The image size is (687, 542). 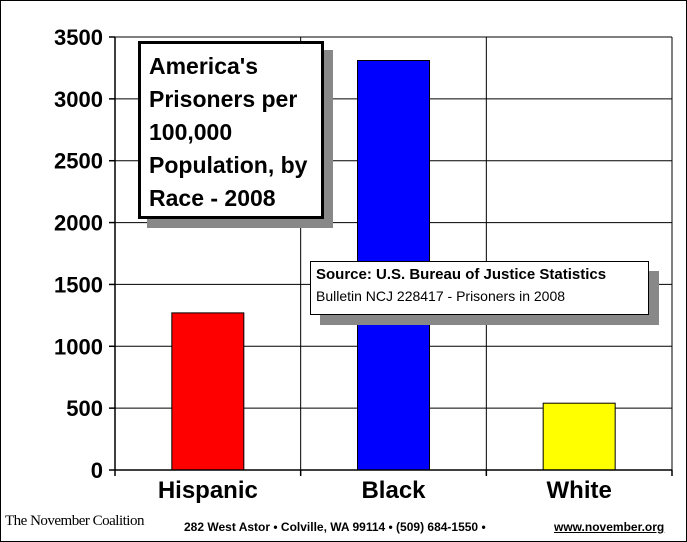 What do you see at coordinates (208, 490) in the screenshot?
I see `x-category-label: Hispanic` at bounding box center [208, 490].